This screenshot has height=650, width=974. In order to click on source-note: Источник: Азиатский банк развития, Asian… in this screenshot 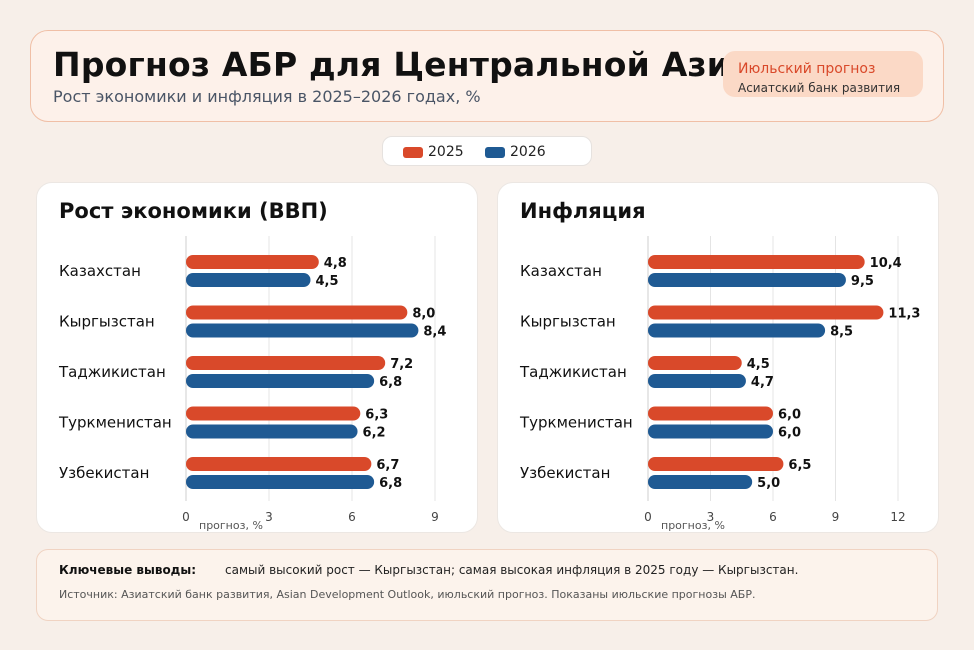, I will do `click(407, 594)`.